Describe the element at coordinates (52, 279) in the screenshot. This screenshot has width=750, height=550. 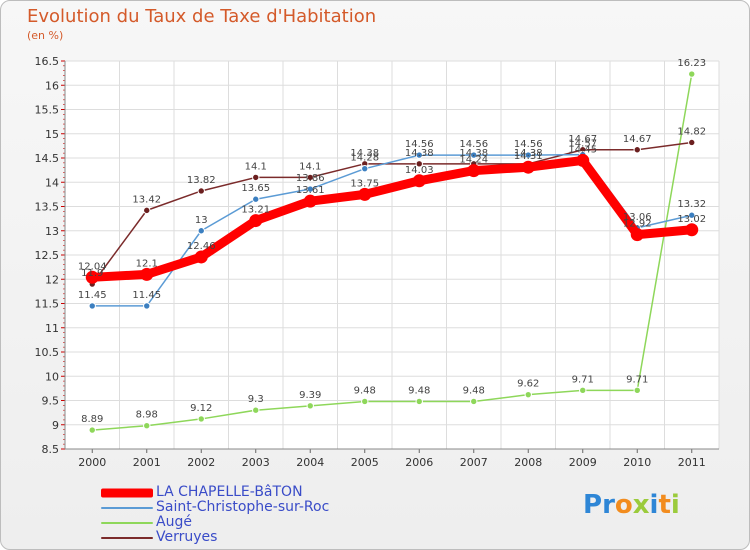
I see `y-tick-label: 12` at that location.